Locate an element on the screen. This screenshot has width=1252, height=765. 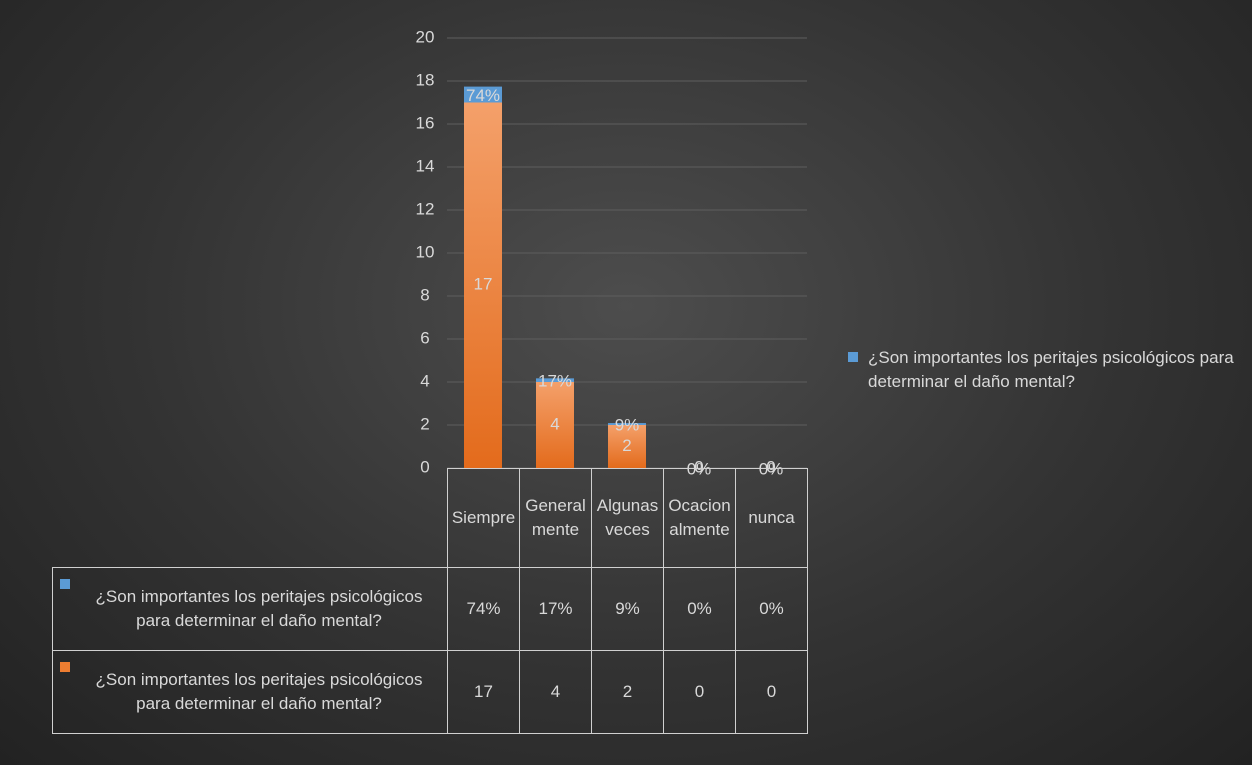
y-tick-label: 0 is located at coordinates (424, 466).